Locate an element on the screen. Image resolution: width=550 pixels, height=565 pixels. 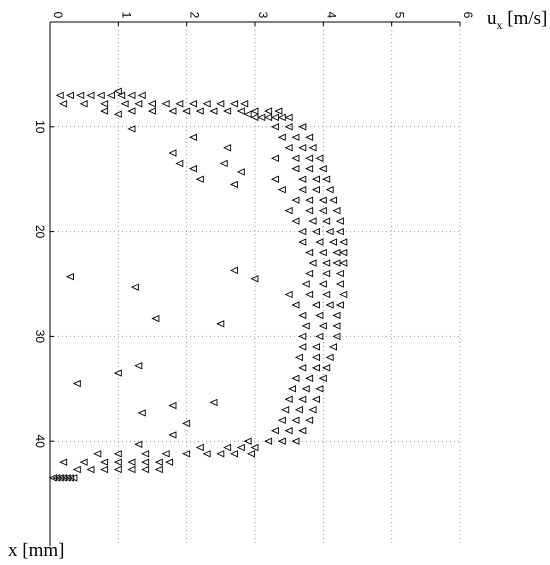
top-axis-tick-label: 0 is located at coordinates (58, 15).